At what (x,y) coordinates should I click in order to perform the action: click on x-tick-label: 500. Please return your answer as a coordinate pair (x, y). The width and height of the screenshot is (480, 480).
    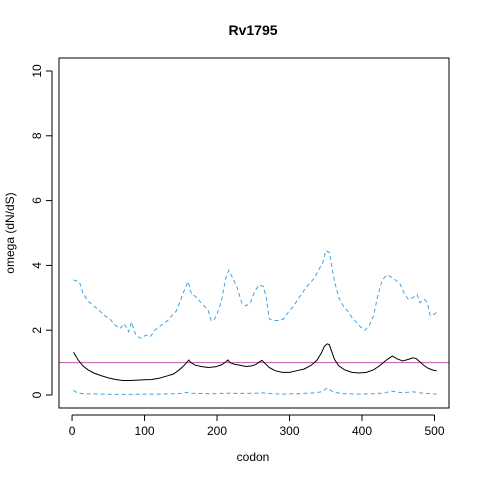
    Looking at the image, I should click on (434, 431).